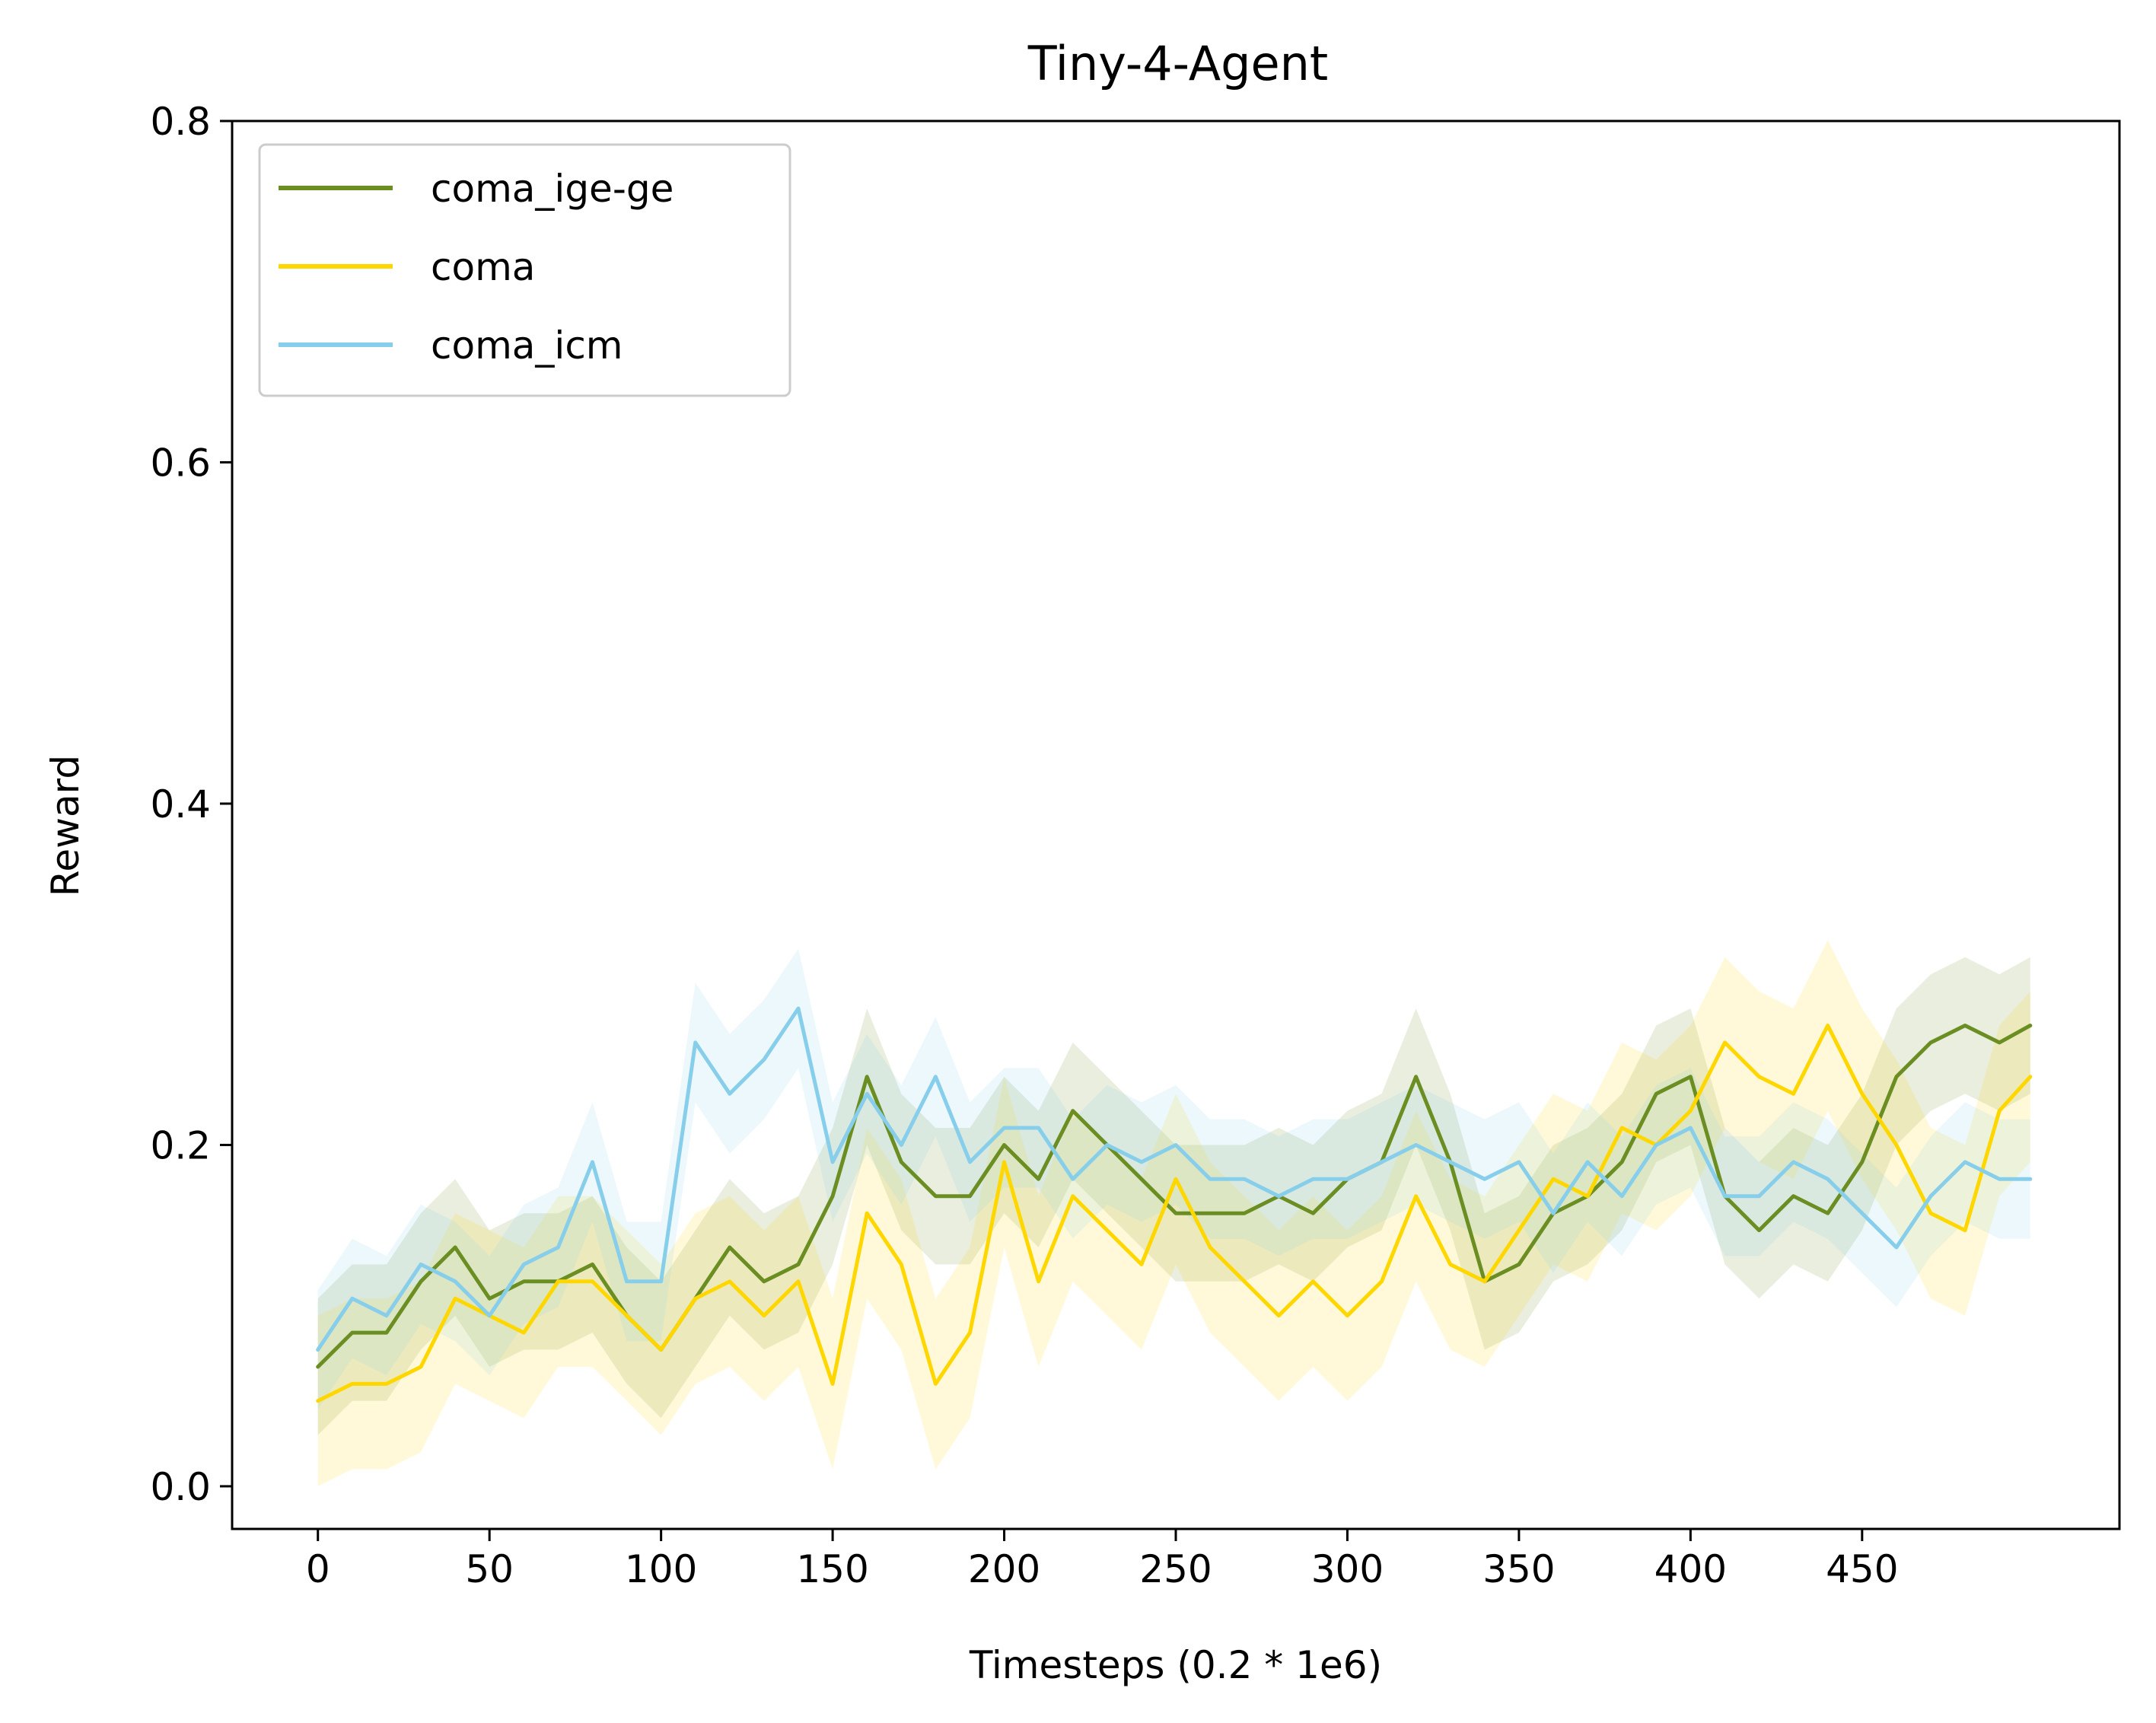  What do you see at coordinates (1178, 63) in the screenshot?
I see `chart-title: Tiny-4-Agent` at bounding box center [1178, 63].